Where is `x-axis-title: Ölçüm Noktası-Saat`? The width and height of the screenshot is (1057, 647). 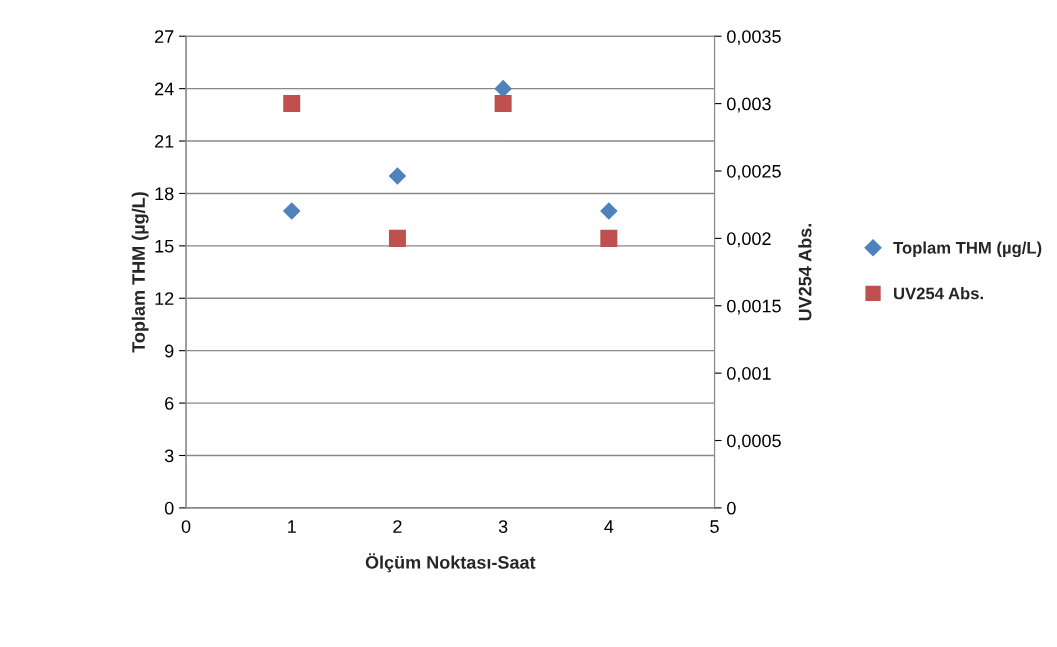
x-axis-title: Ölçüm Noktası-Saat is located at coordinates (450, 563).